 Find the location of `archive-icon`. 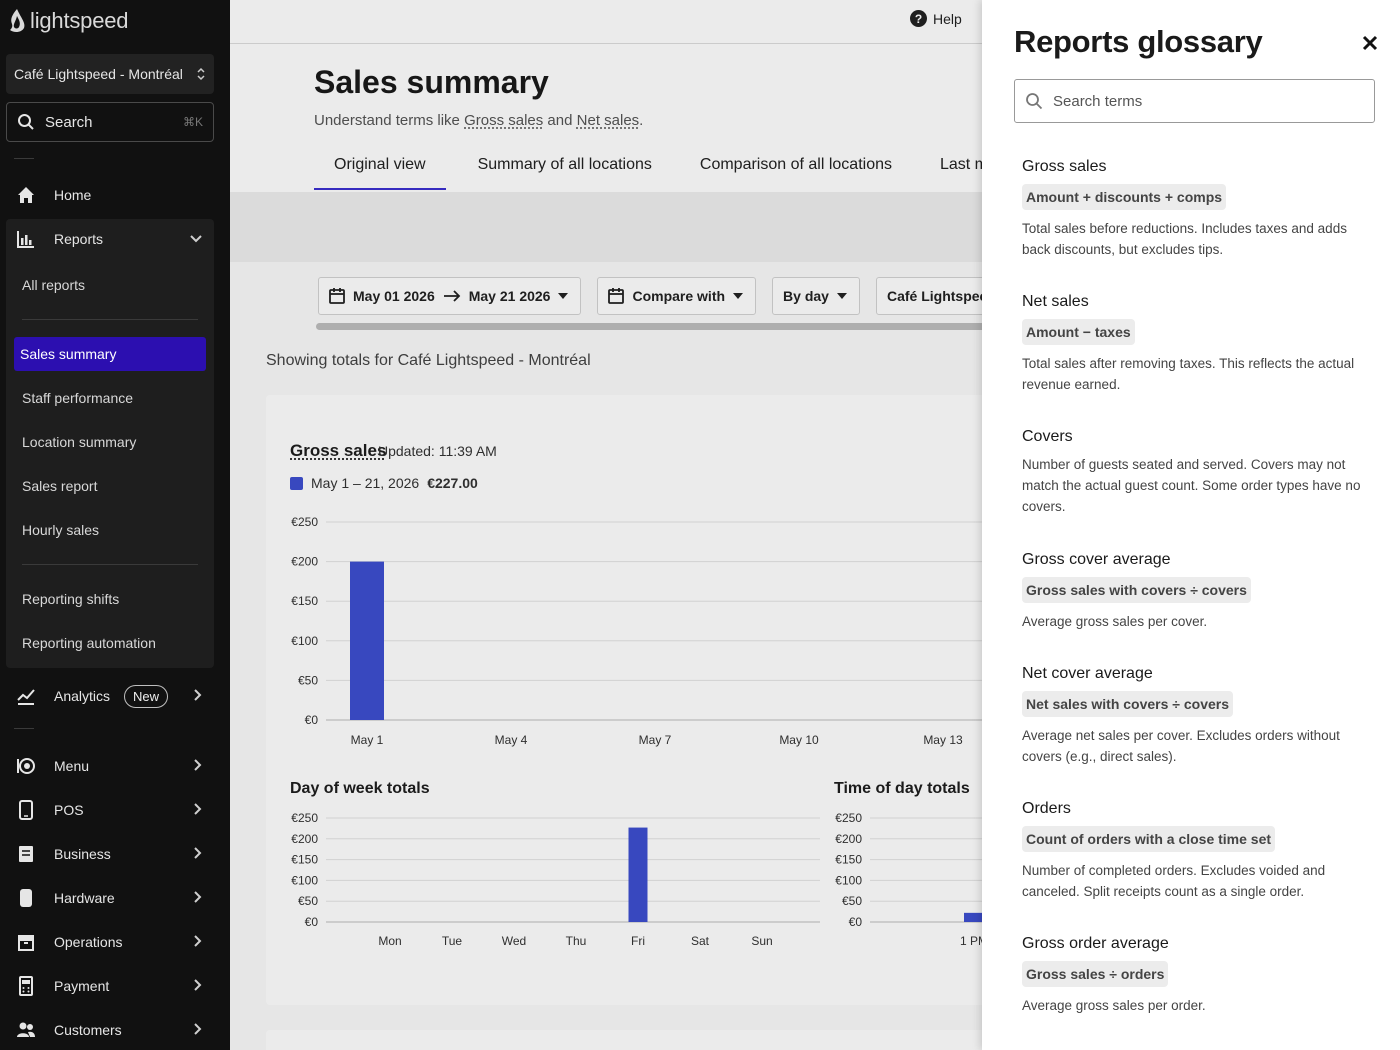

archive-icon is located at coordinates (26, 942).